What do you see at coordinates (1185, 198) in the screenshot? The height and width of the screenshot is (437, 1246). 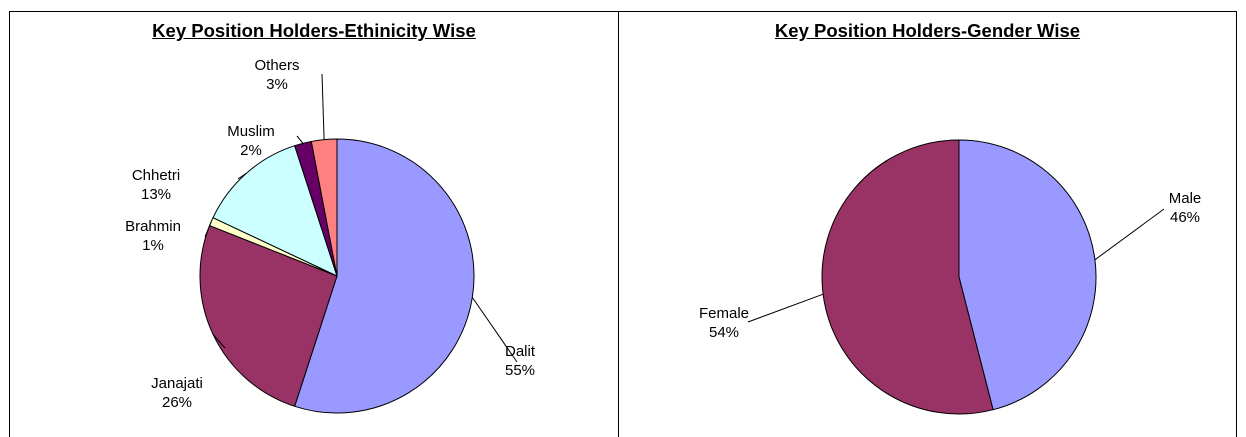 I see `slice-label-male: Male` at bounding box center [1185, 198].